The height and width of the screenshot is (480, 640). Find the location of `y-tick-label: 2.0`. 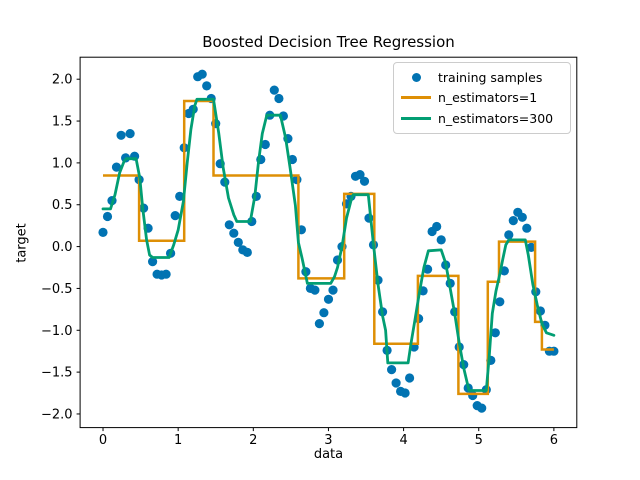

y-tick-label: 2.0 is located at coordinates (62, 80).